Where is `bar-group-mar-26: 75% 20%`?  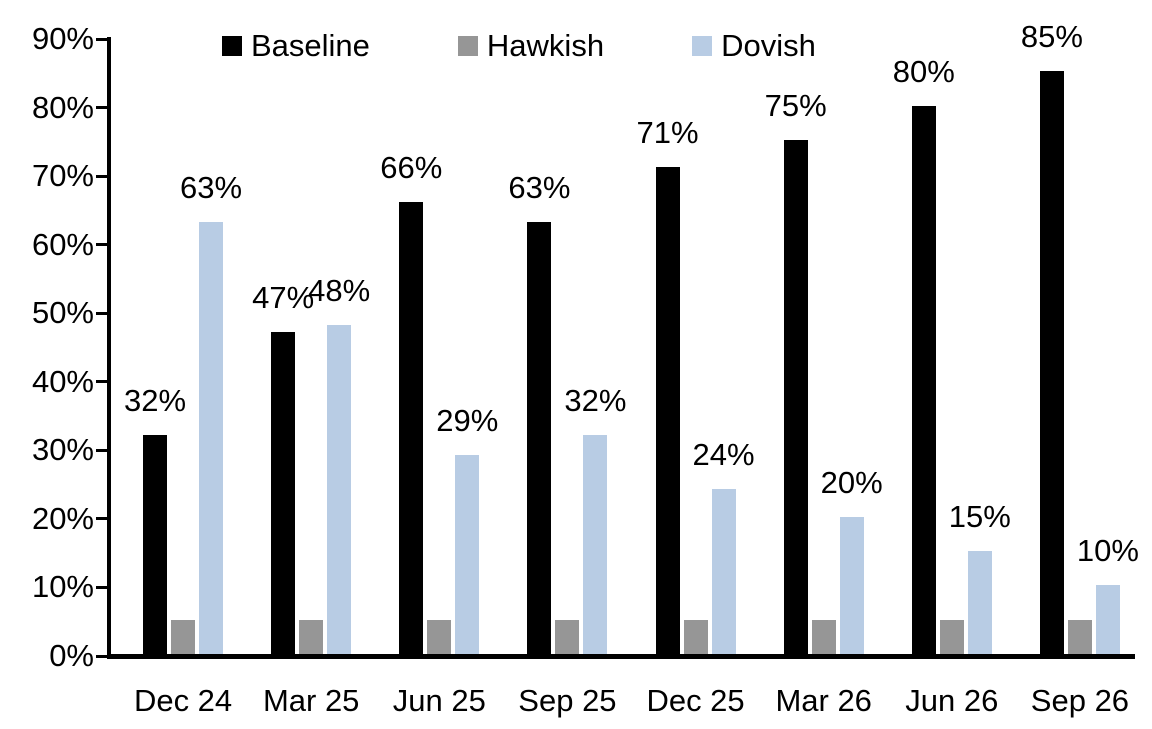 bar-group-mar-26: 75% 20% is located at coordinates (824, 344).